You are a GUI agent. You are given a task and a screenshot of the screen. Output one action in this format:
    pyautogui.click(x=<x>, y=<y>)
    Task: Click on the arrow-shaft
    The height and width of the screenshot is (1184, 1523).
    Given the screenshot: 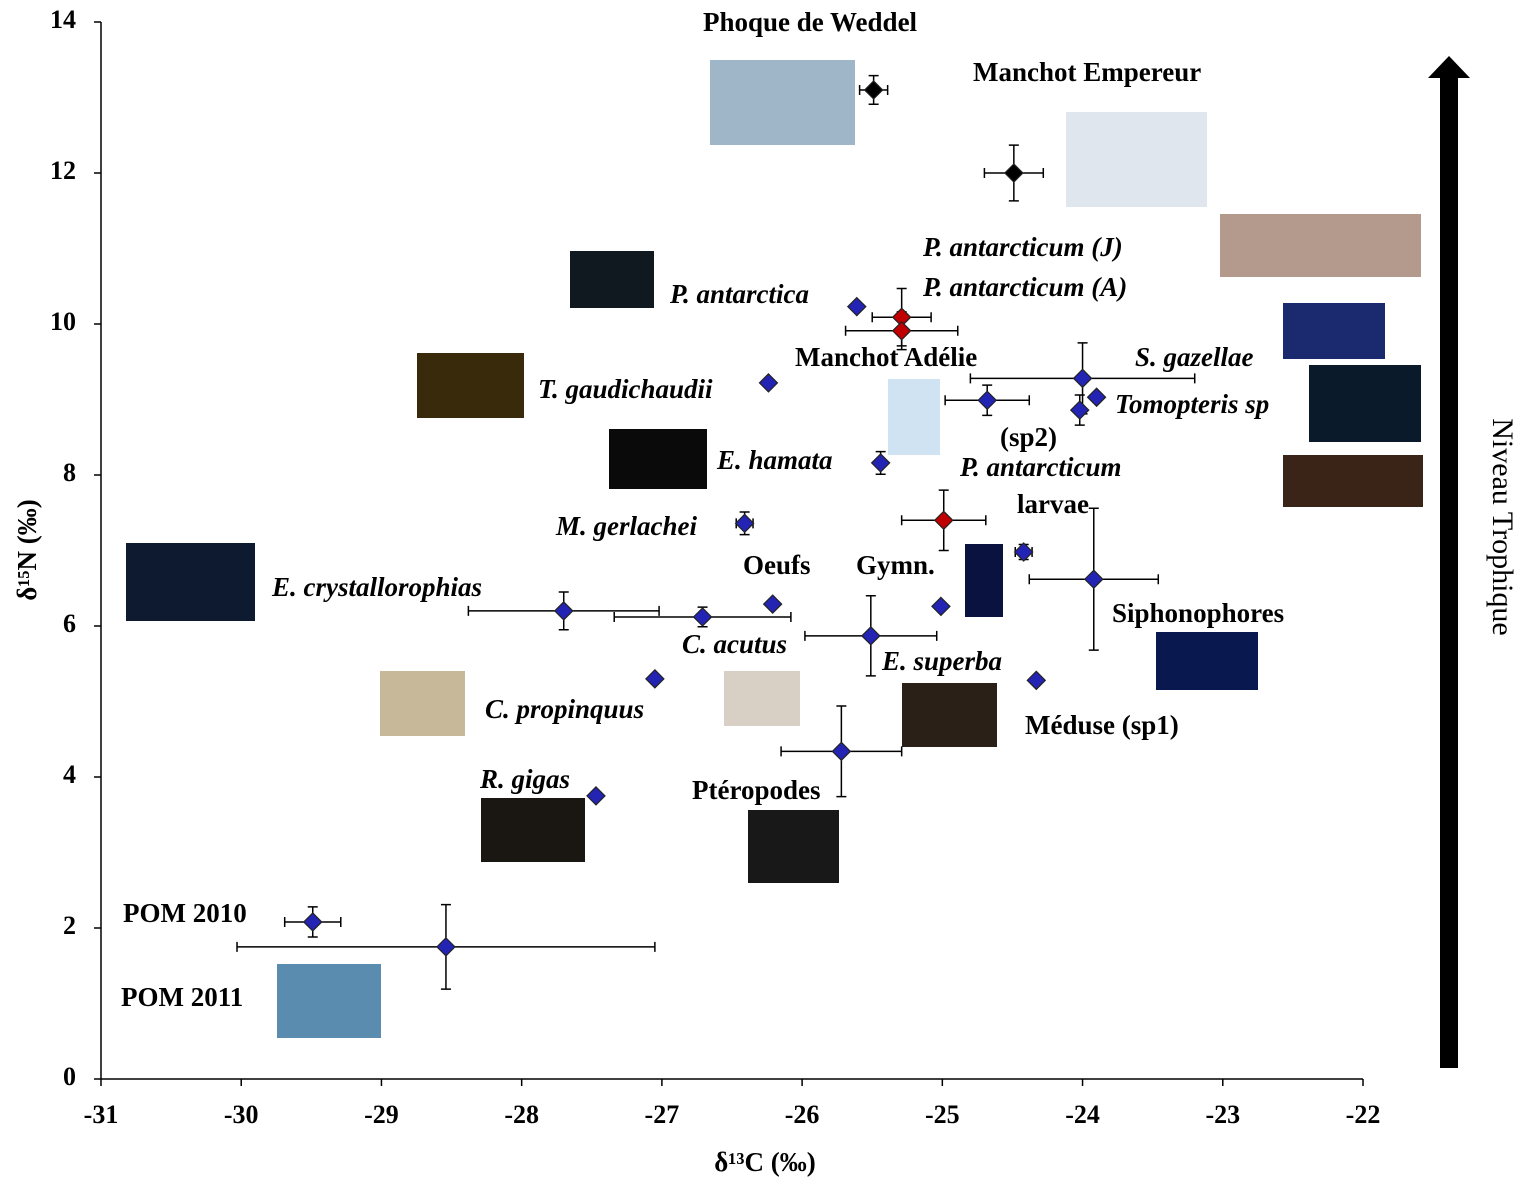 What is the action you would take?
    pyautogui.click(x=1449, y=571)
    